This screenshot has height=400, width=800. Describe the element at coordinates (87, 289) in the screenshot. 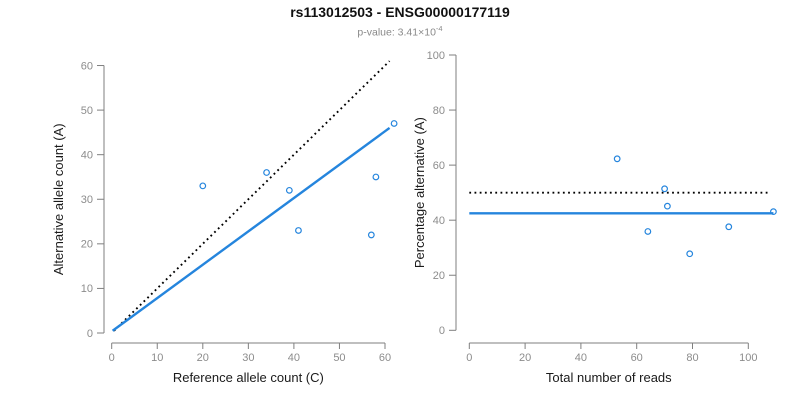

I see `y-tick-label: 10` at that location.